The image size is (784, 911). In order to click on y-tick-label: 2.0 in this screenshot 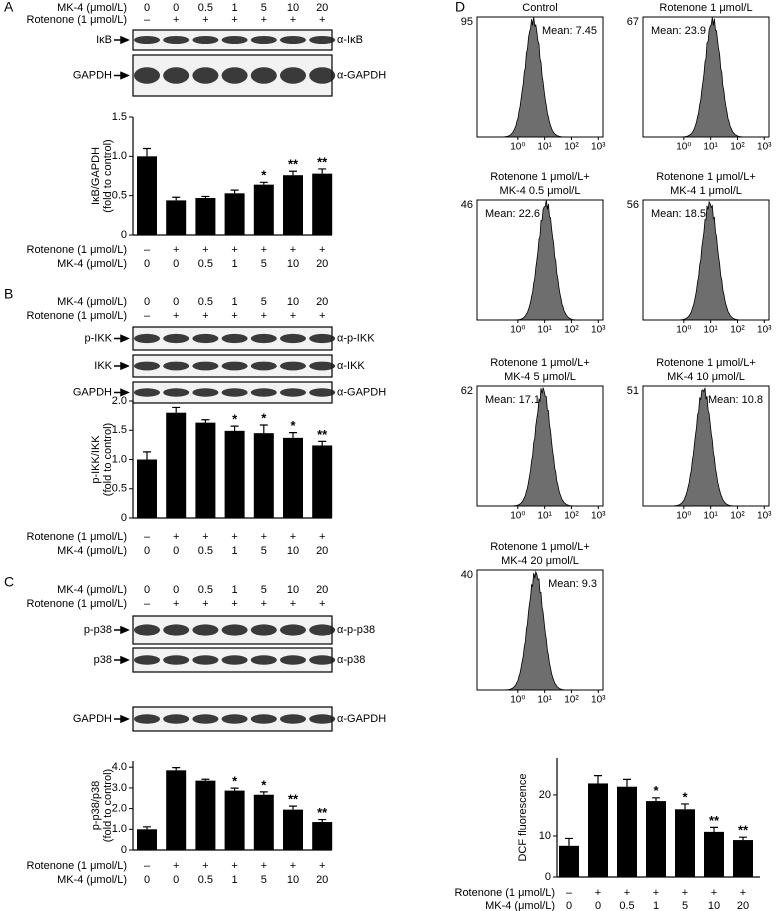, I will do `click(119, 809)`.